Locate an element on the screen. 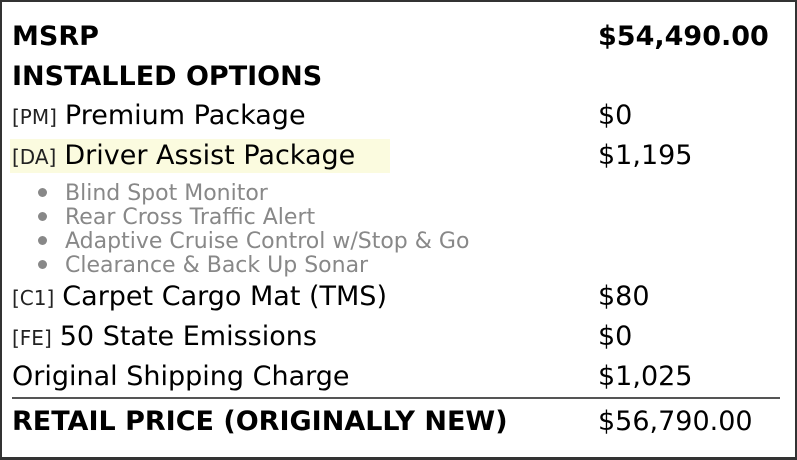 Image resolution: width=797 pixels, height=460 pixels. feature-text: Blind Spot Monitor is located at coordinates (166, 193).